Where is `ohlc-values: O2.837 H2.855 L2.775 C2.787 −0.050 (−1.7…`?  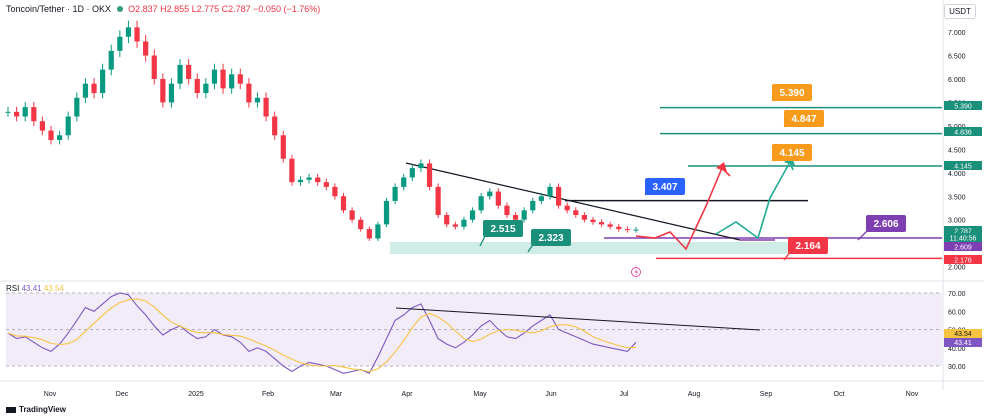
ohlc-values: O2.837 H2.855 L2.775 C2.787 −0.050 (−1.7… is located at coordinates (224, 9).